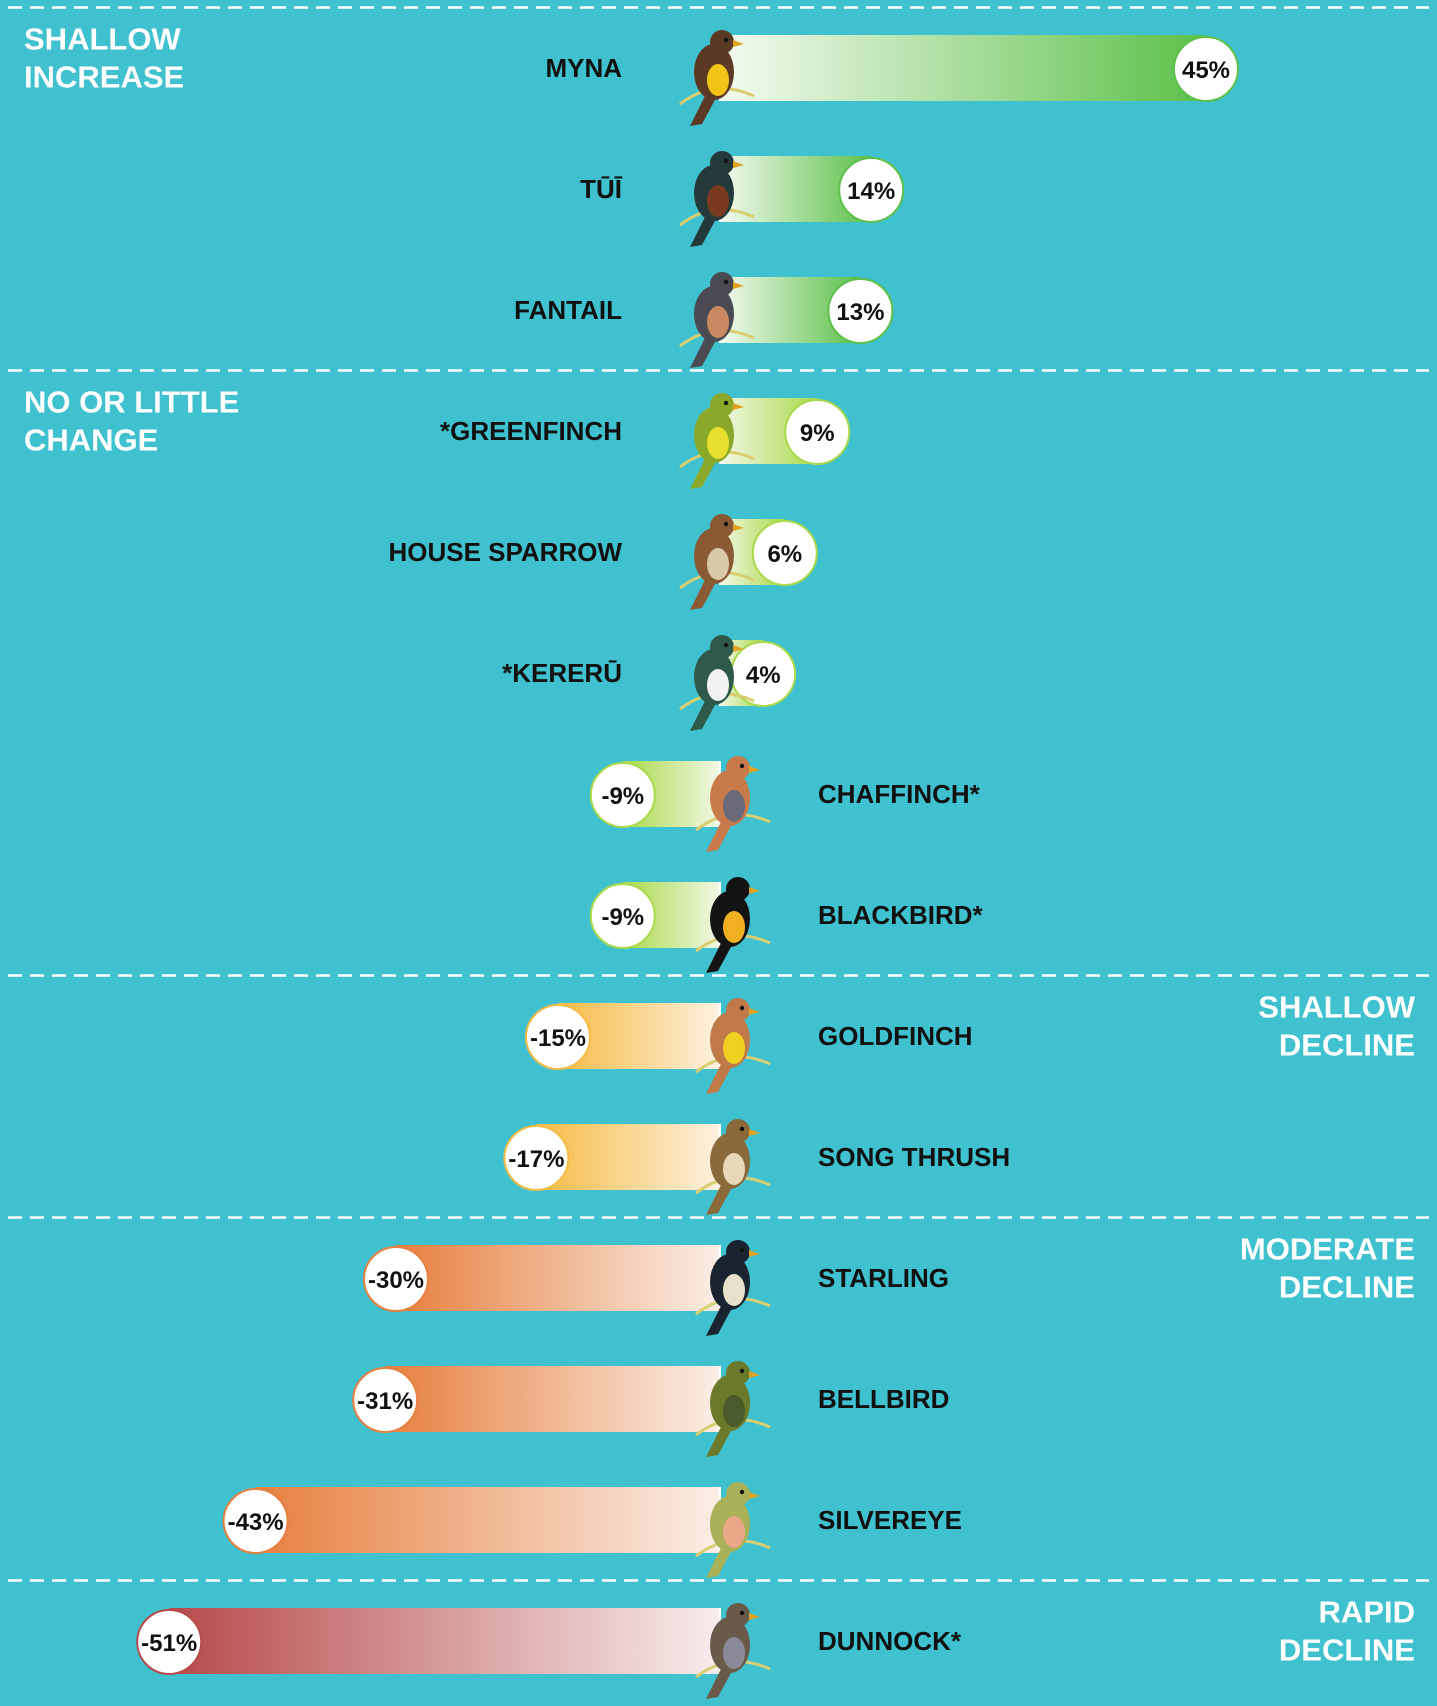 The image size is (1437, 1706). What do you see at coordinates (592, 1530) in the screenshot?
I see `bar-row-silvereye: -43% SILVEREYE` at bounding box center [592, 1530].